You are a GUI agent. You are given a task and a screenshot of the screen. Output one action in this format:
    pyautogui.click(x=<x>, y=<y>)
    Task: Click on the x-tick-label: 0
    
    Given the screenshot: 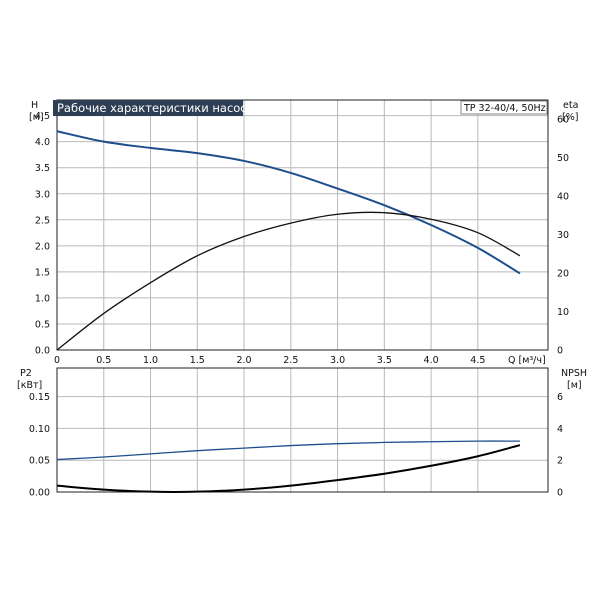 What is the action you would take?
    pyautogui.click(x=57, y=360)
    